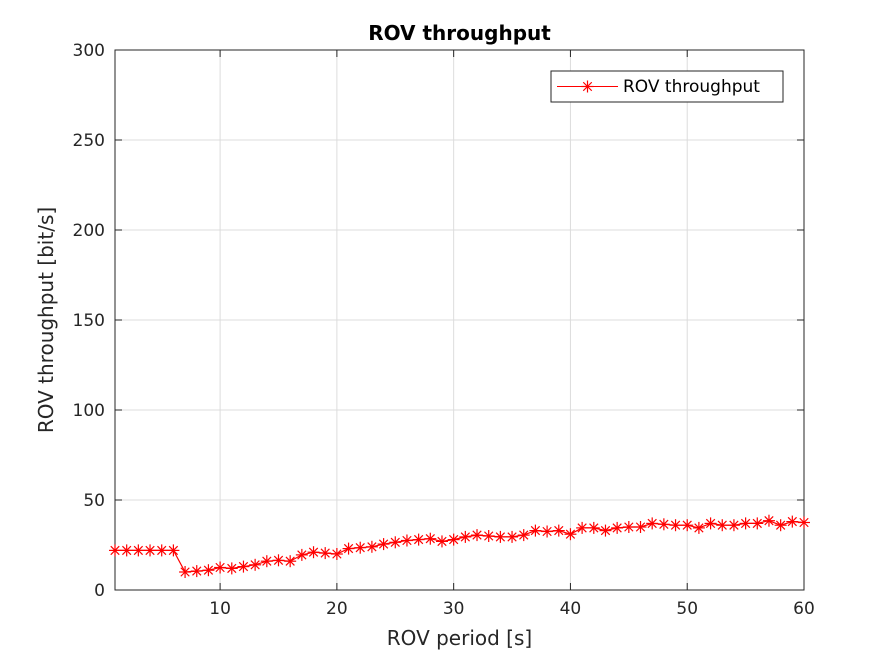 The image size is (887, 667). I want to click on y-tick-label: 150, so click(89, 321).